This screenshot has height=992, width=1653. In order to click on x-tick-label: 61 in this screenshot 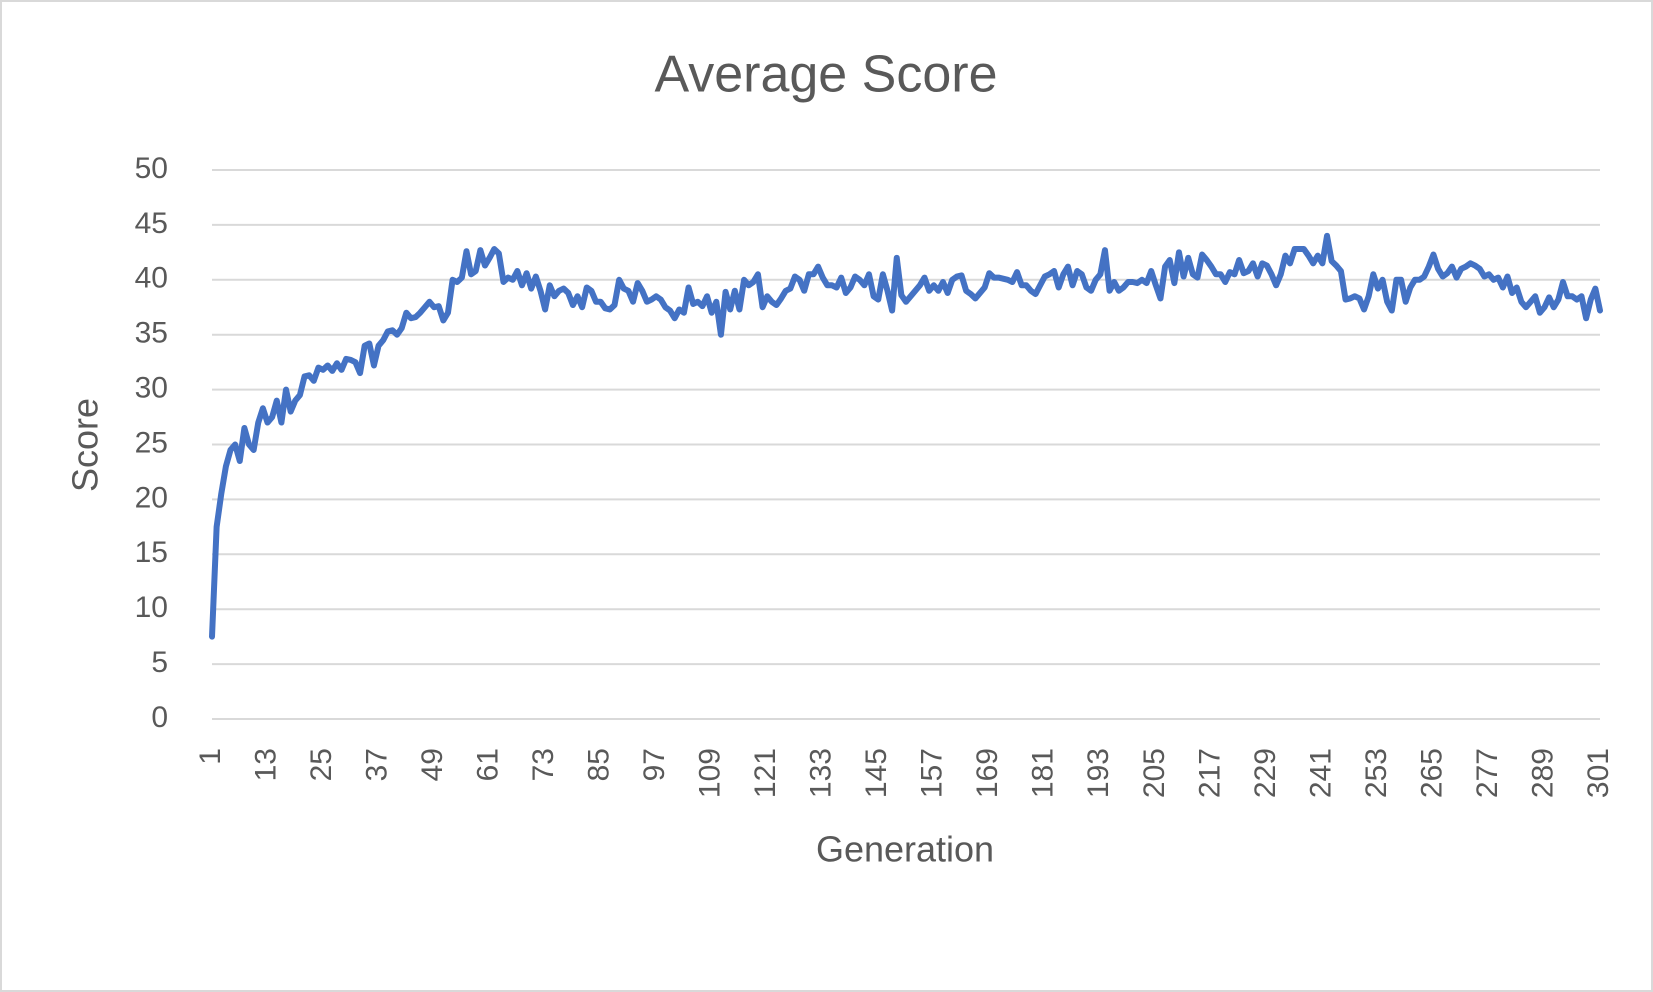, I will do `click(488, 764)`.